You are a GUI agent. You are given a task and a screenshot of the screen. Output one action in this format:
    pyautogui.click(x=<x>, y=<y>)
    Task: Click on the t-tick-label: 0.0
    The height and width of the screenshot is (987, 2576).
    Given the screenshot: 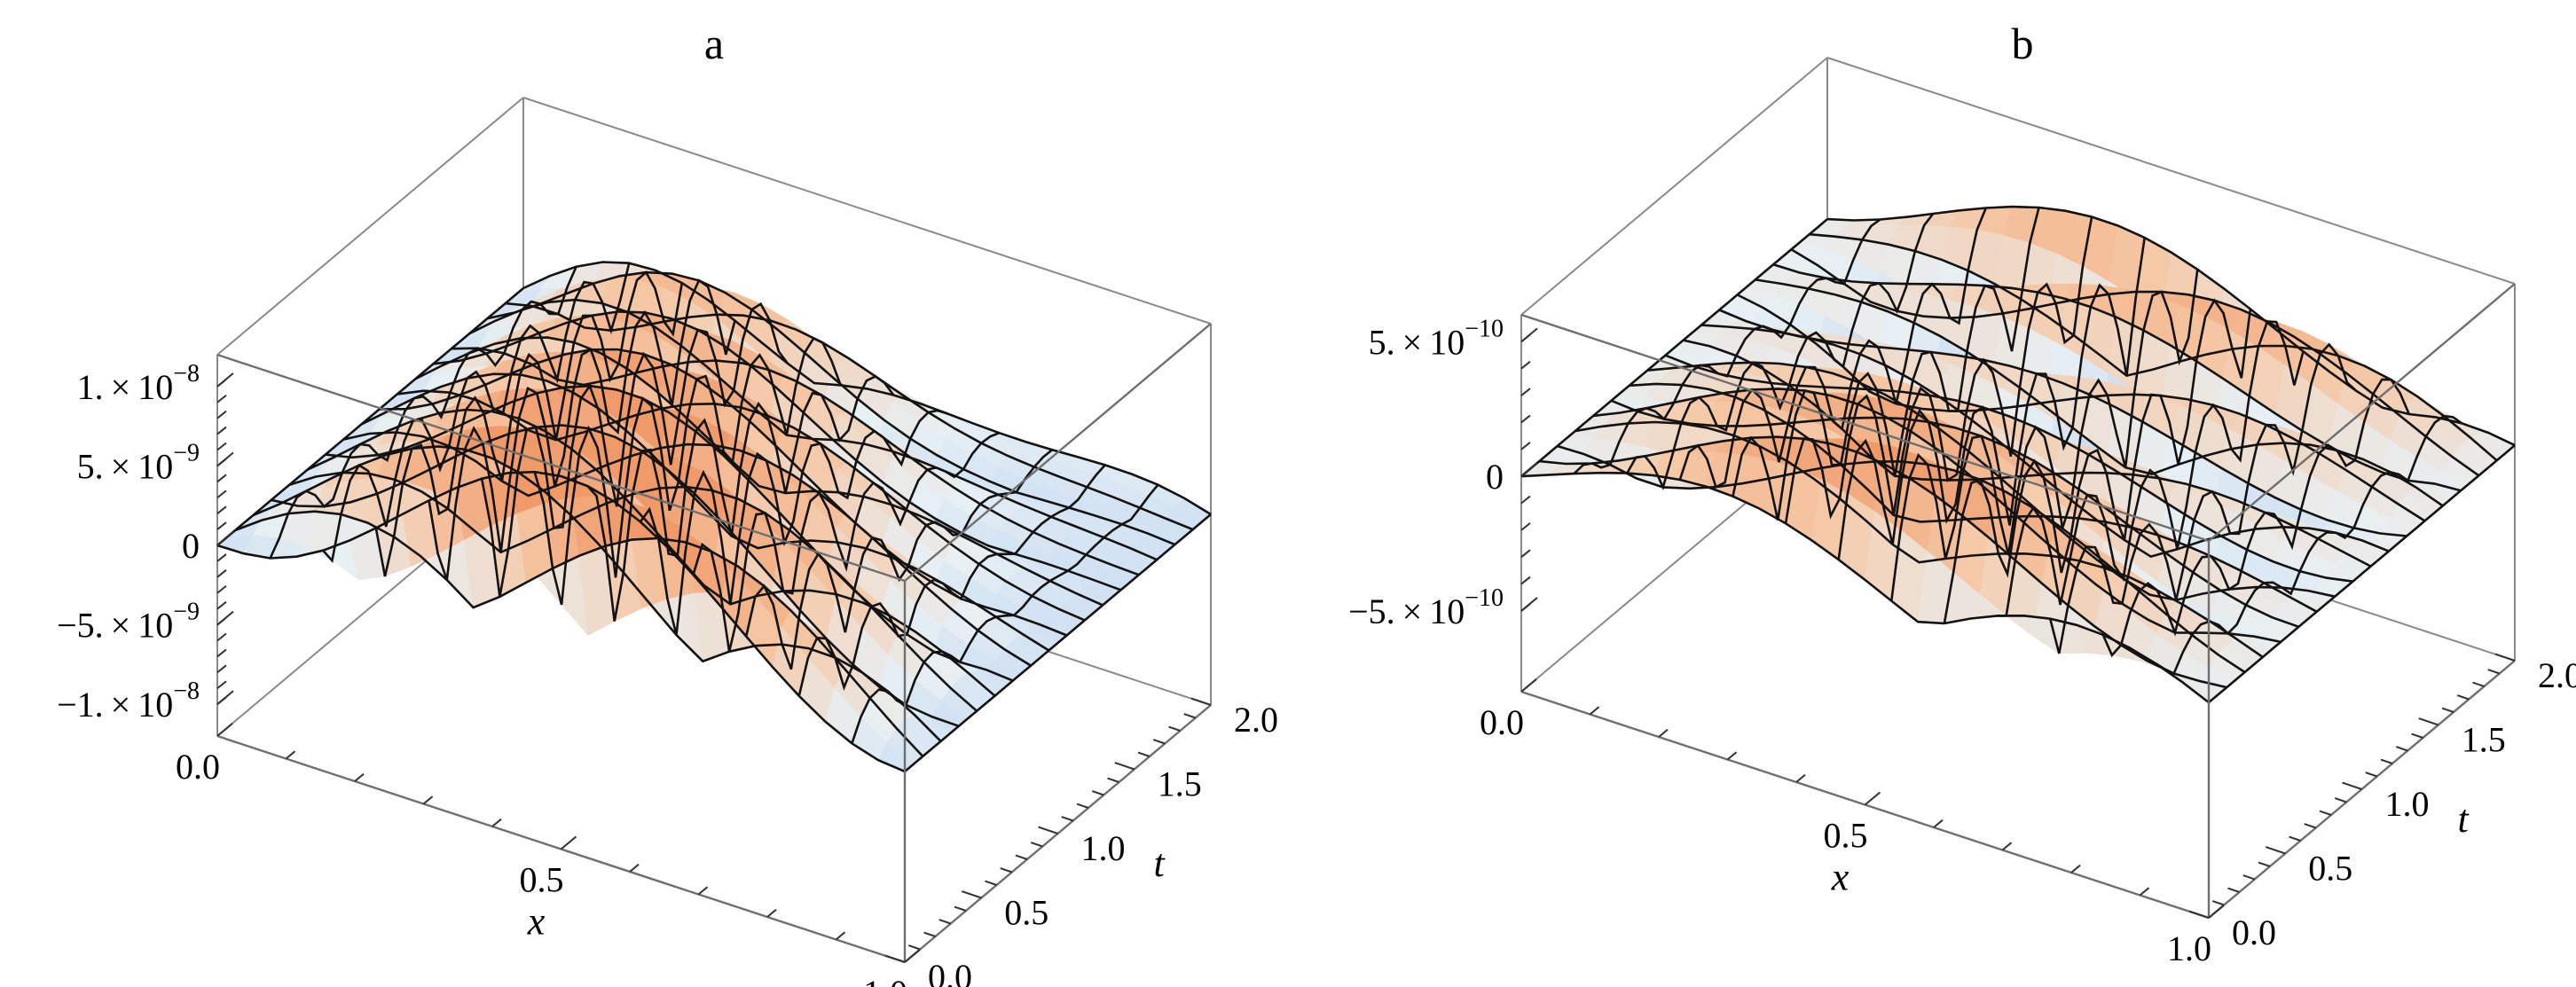 What is the action you would take?
    pyautogui.click(x=950, y=972)
    